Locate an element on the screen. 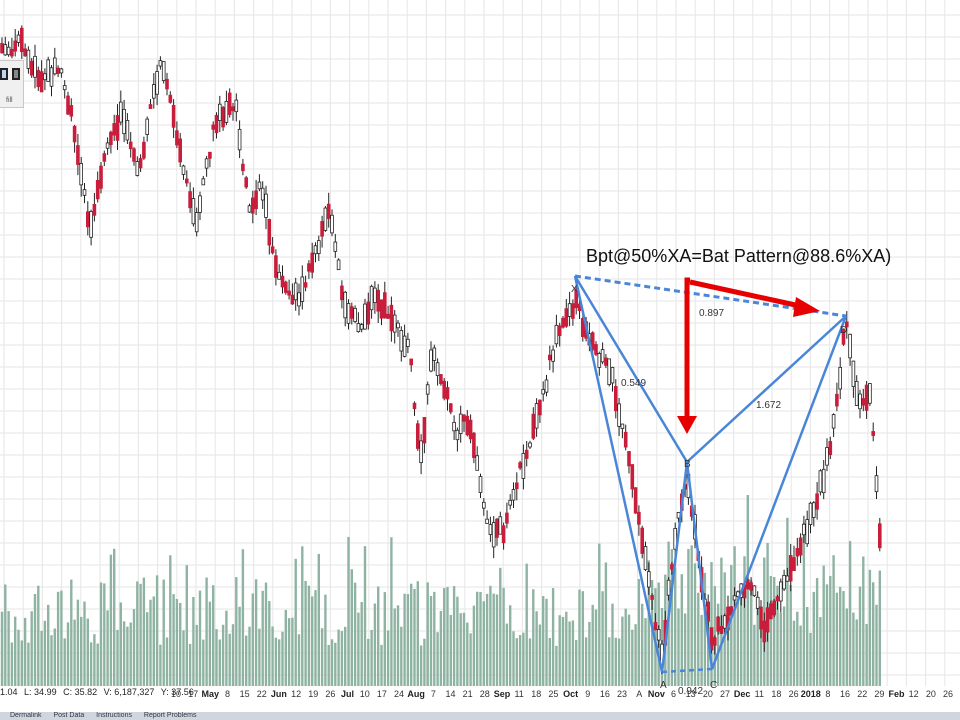 This screenshot has height=720, width=960. pattern-headline: Bpt@50%XA=Bat Pattern@88.6%XA) is located at coordinates (739, 256).